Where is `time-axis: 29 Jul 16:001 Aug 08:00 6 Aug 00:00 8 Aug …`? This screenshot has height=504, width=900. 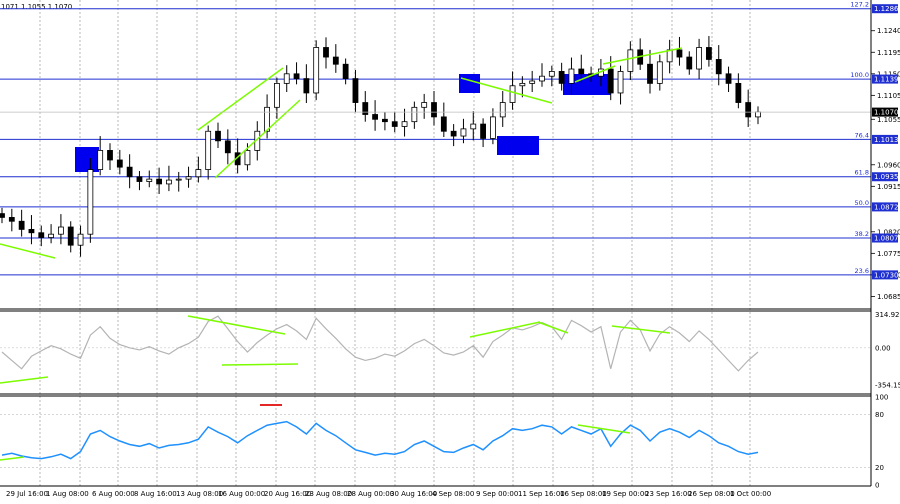 time-axis: 29 Jul 16:001 Aug 08:00 6 Aug 00:00 8 Aug … is located at coordinates (388, 494).